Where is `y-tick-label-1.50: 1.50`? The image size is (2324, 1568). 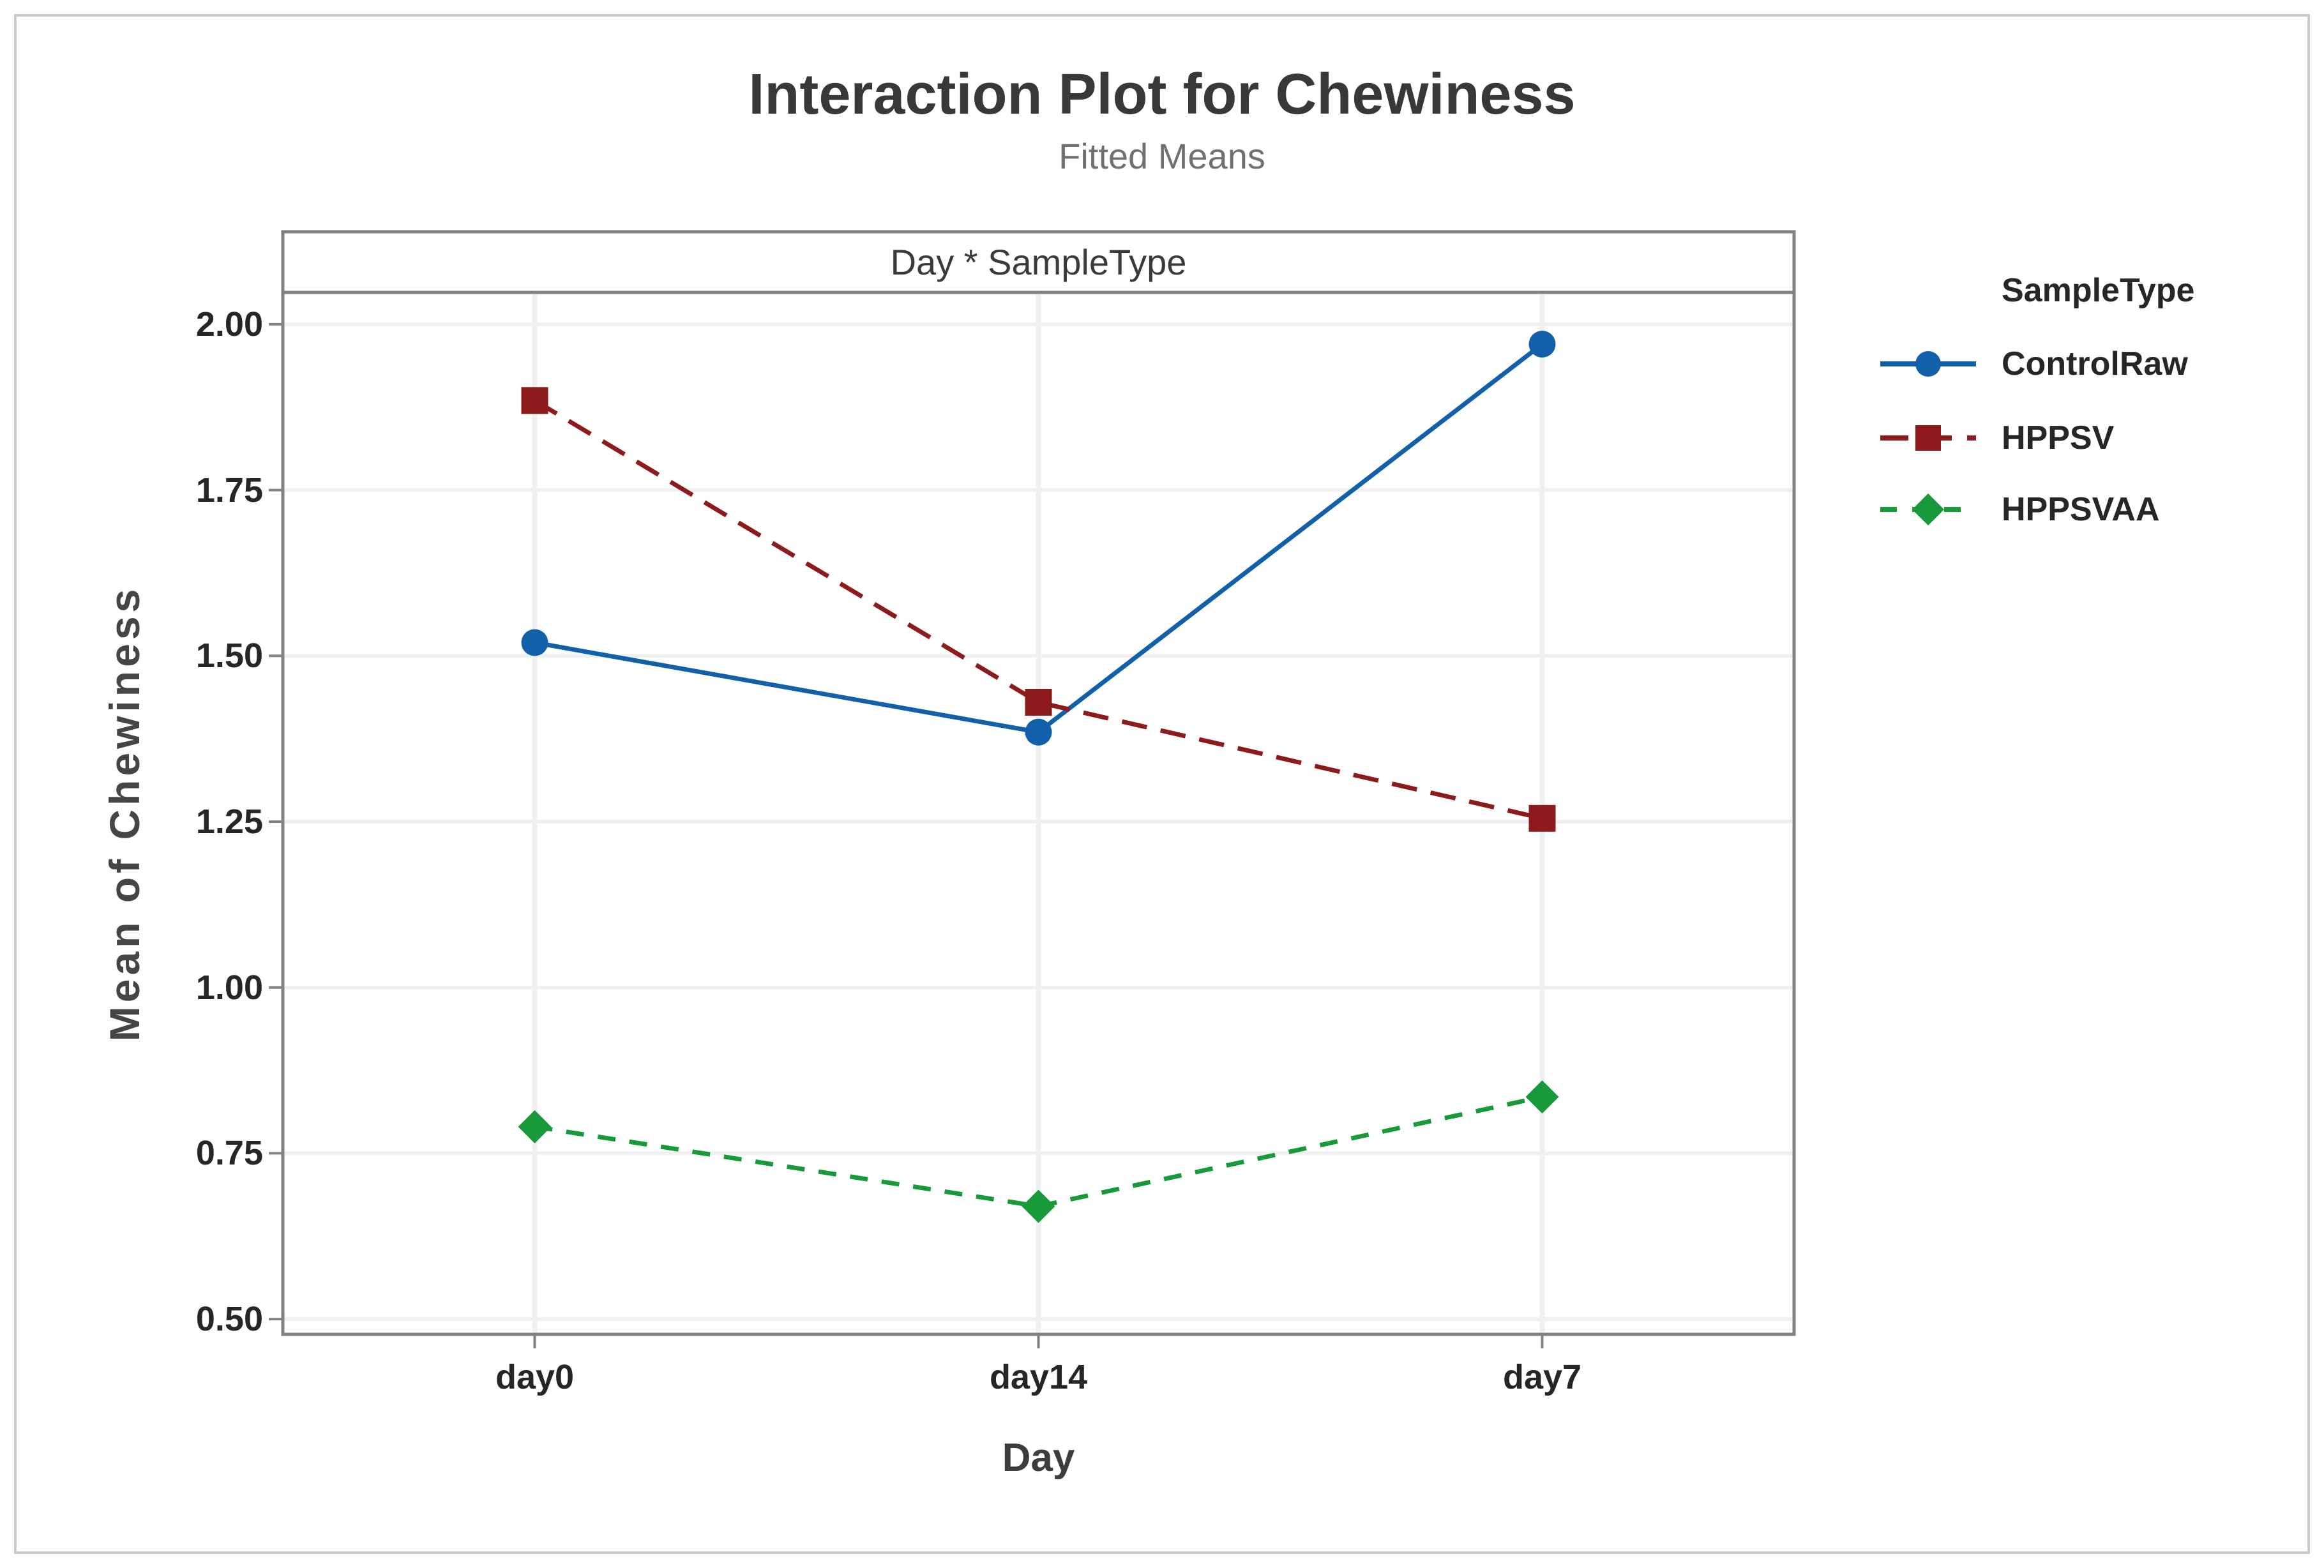 y-tick-label-1.50: 1.50 is located at coordinates (229, 656).